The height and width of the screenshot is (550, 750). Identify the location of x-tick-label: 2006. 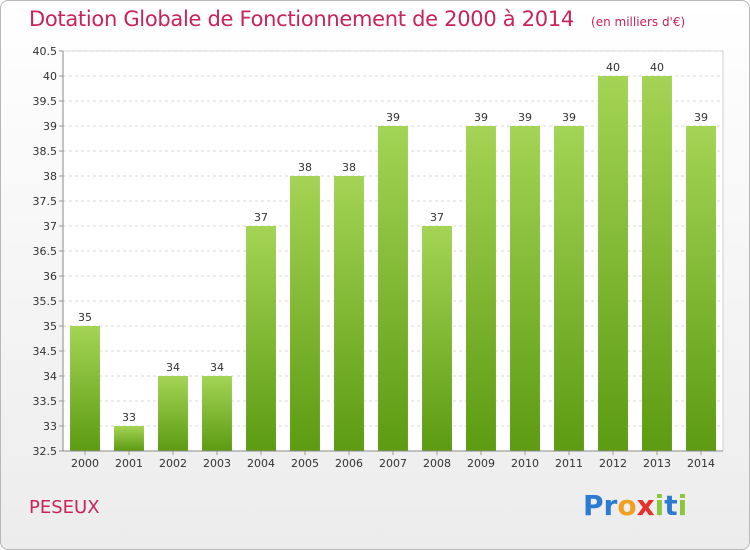
(349, 463).